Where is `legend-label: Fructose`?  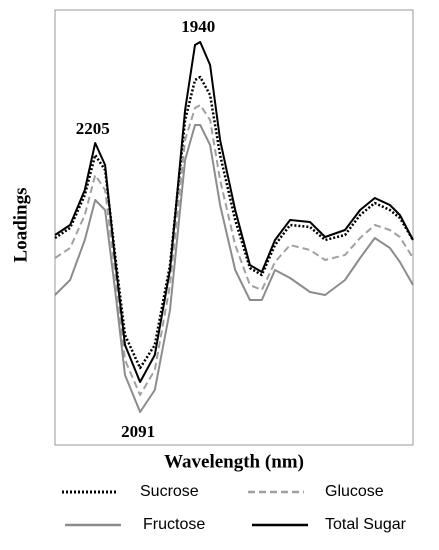
legend-label: Fructose is located at coordinates (174, 524).